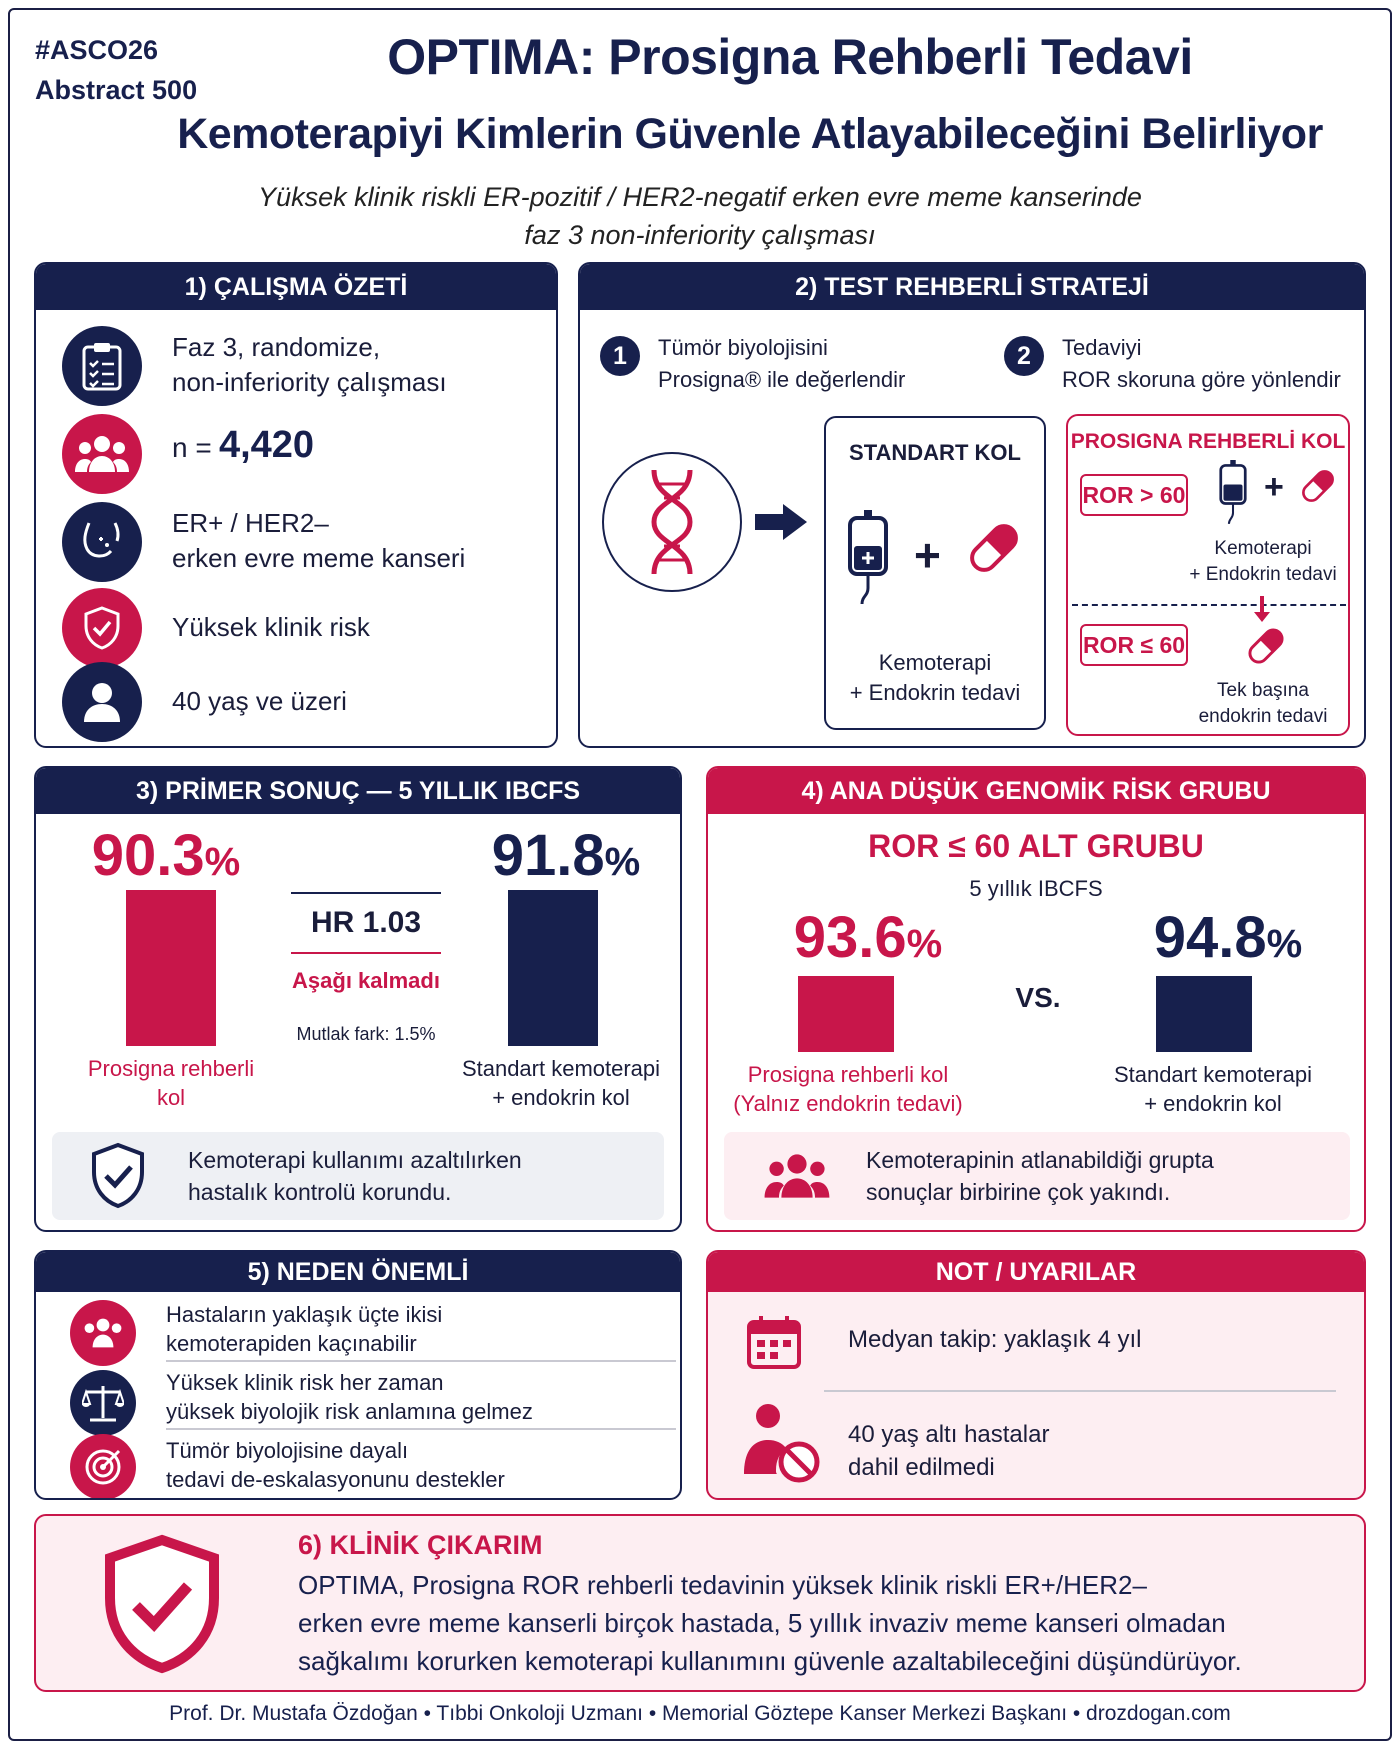 Image resolution: width=1400 pixels, height=1749 pixels. What do you see at coordinates (243, 445) in the screenshot?
I see `sample-size: n = 4,420` at bounding box center [243, 445].